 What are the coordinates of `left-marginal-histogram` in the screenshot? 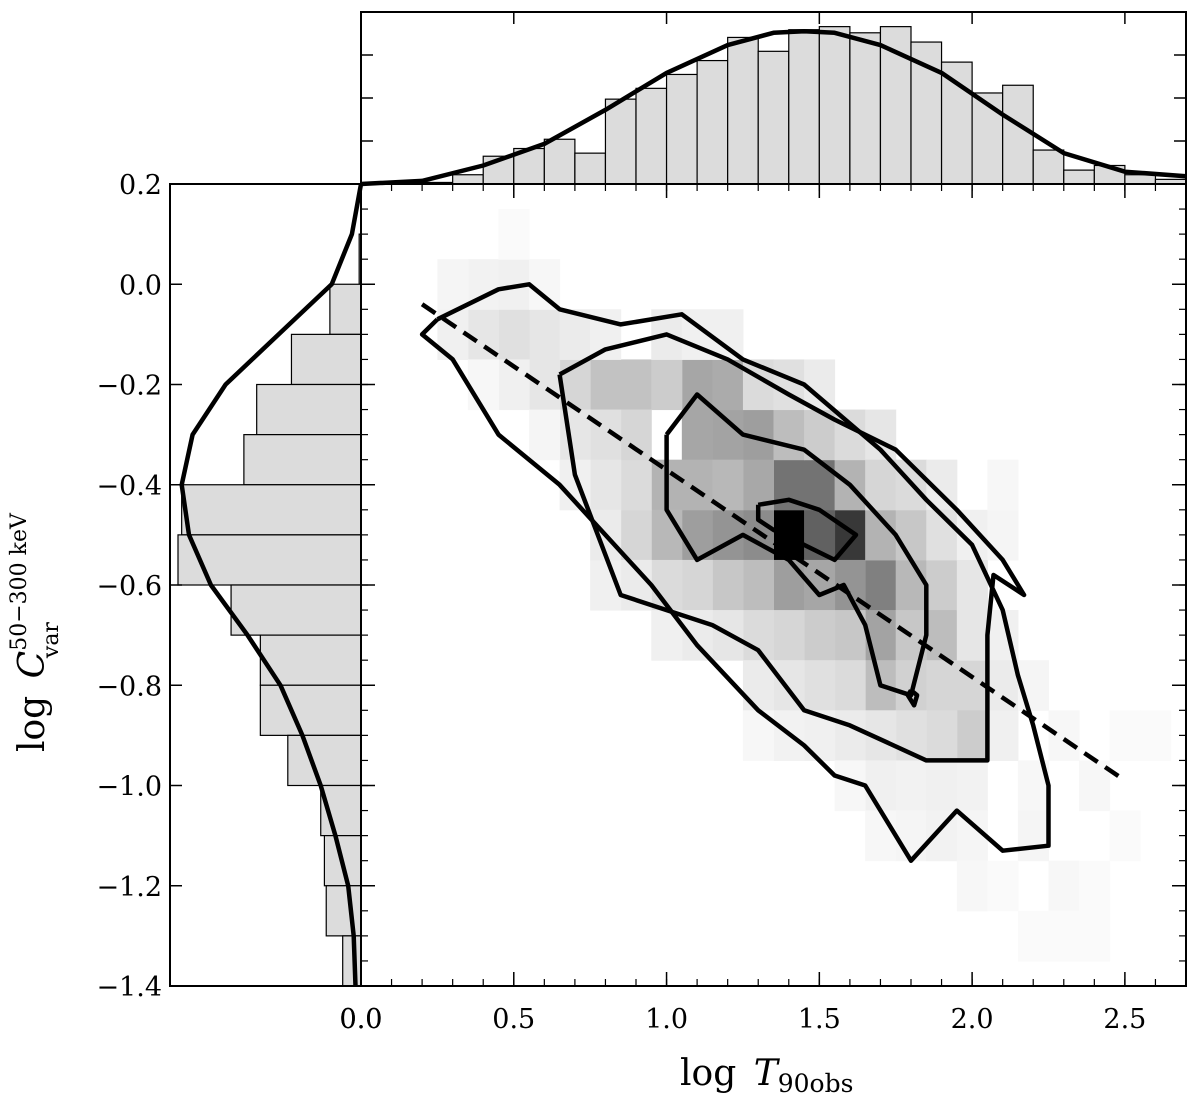 It's located at (270, 585).